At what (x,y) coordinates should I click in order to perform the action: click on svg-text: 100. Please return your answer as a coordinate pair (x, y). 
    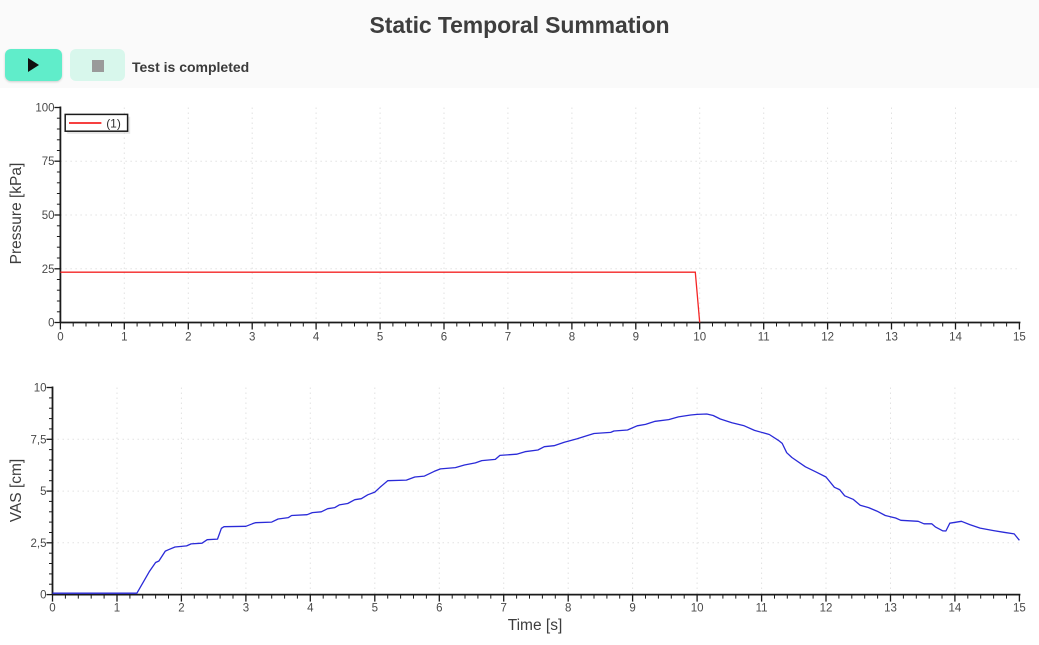
    Looking at the image, I should click on (44, 109).